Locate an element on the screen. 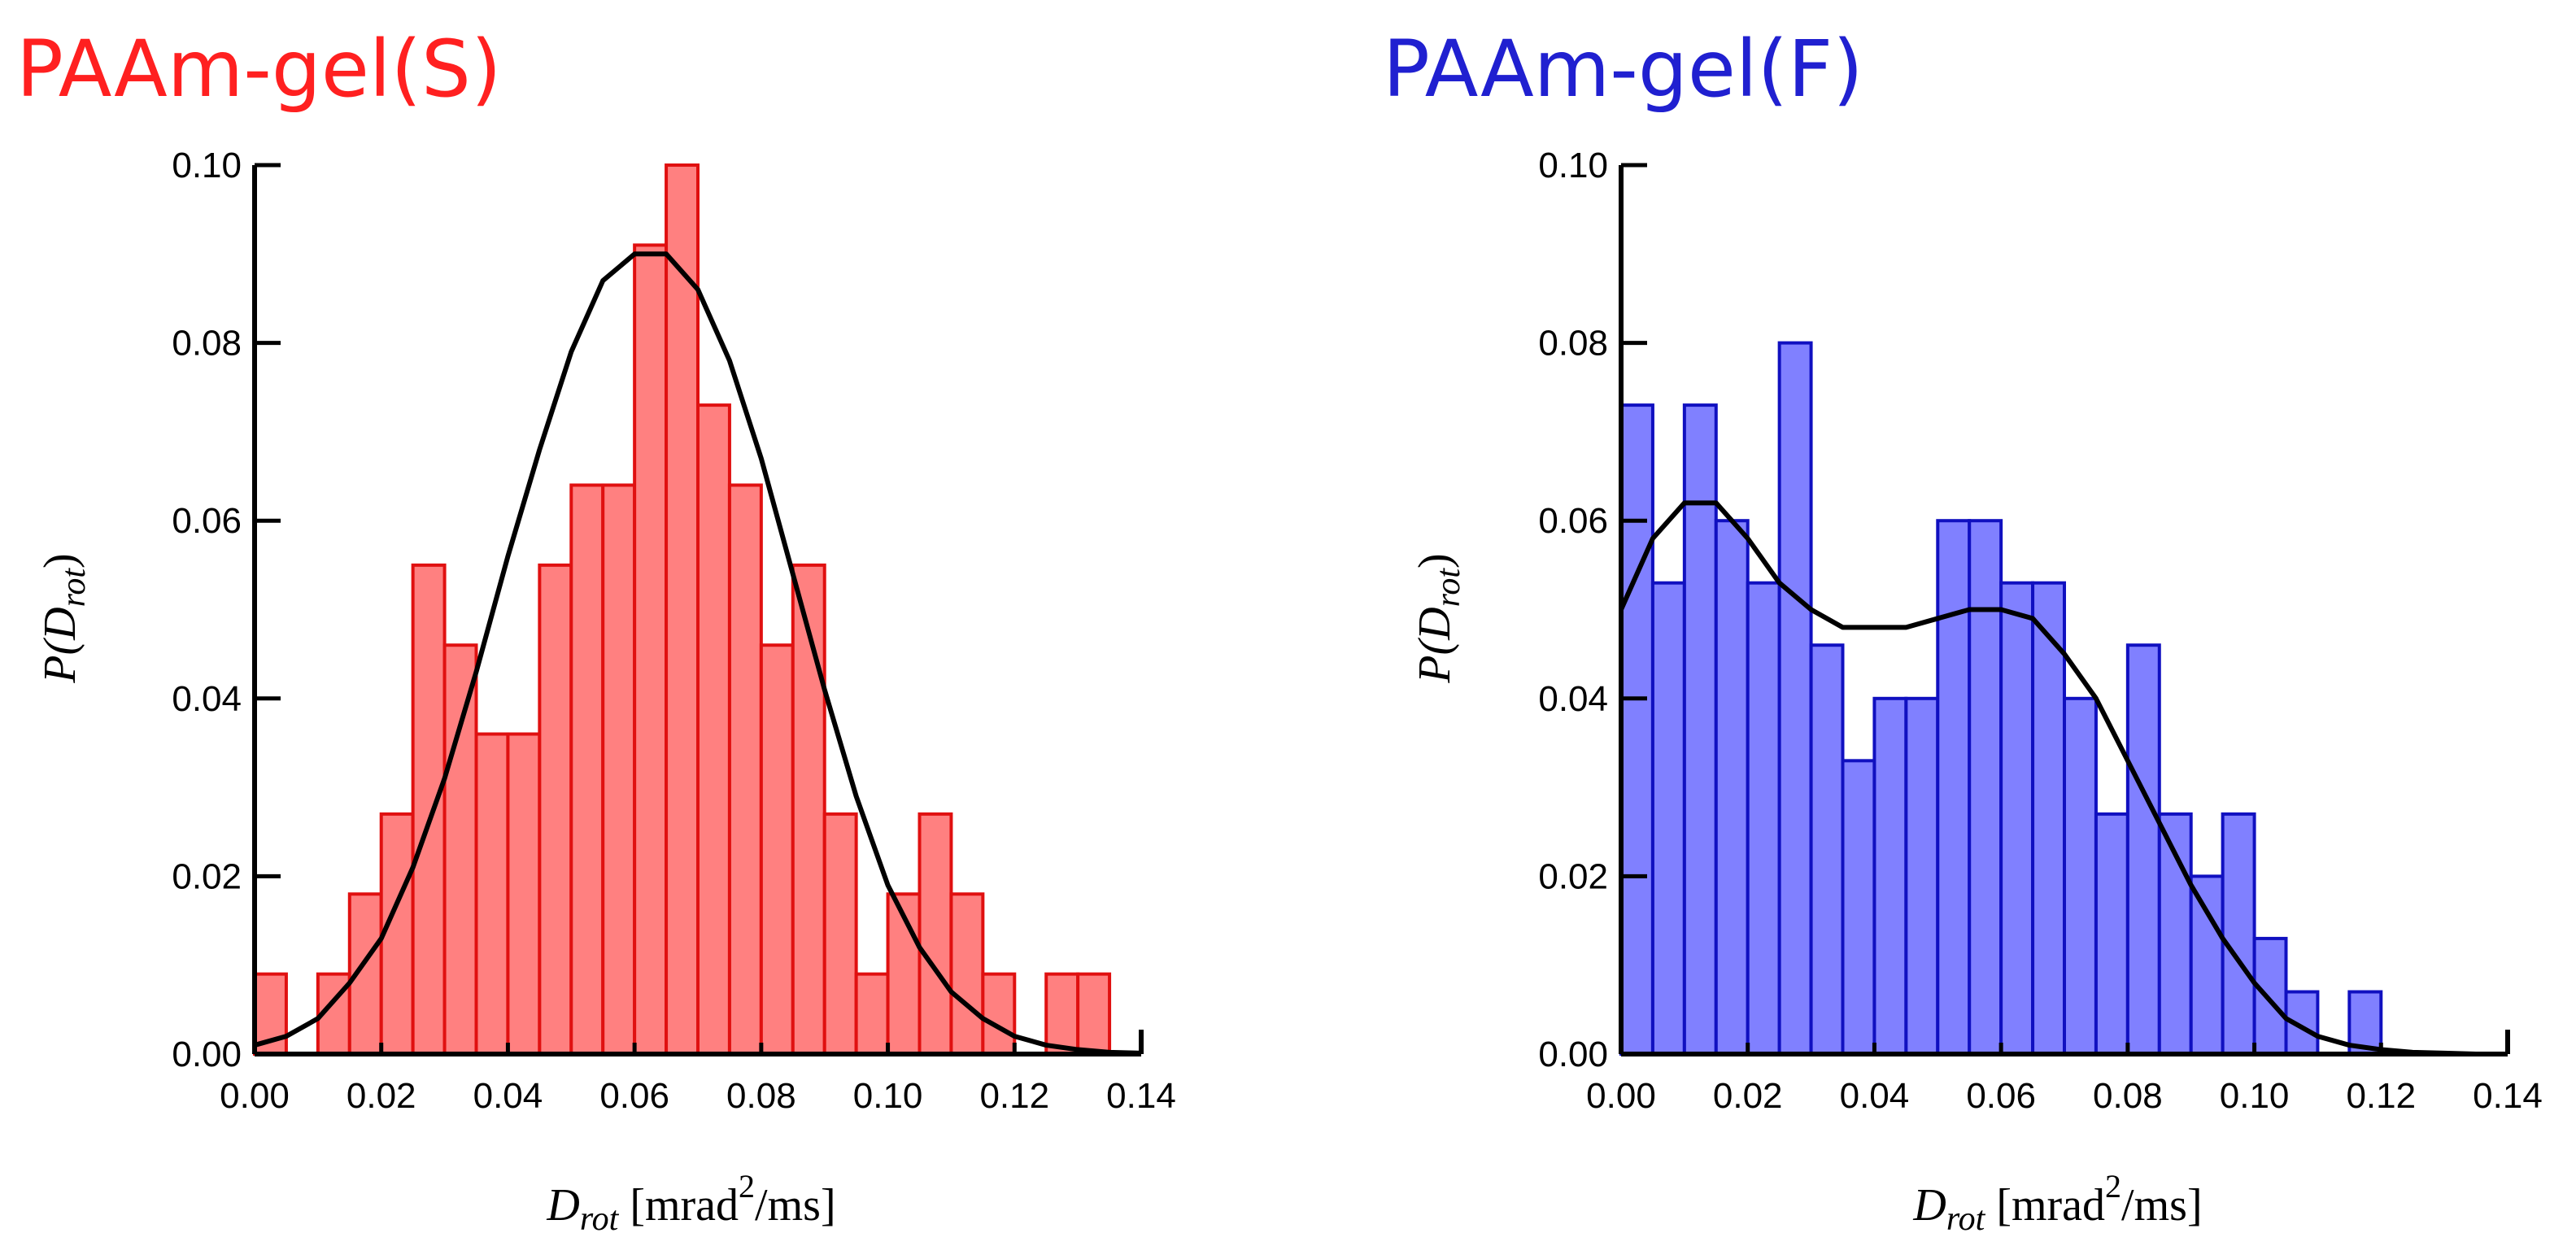  x-ticks-s: 0.00 0.02 0.04 0.06 0.08 0.10 0.12 0.14 is located at coordinates (698, 1079).